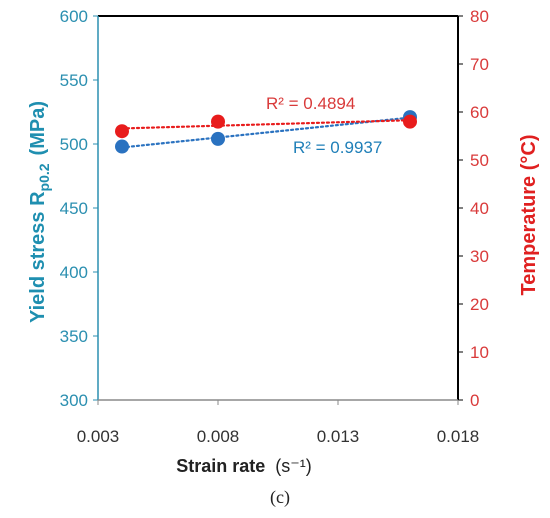  I want to click on x-axis-title: Strain rate (s⁻¹), so click(244, 466).